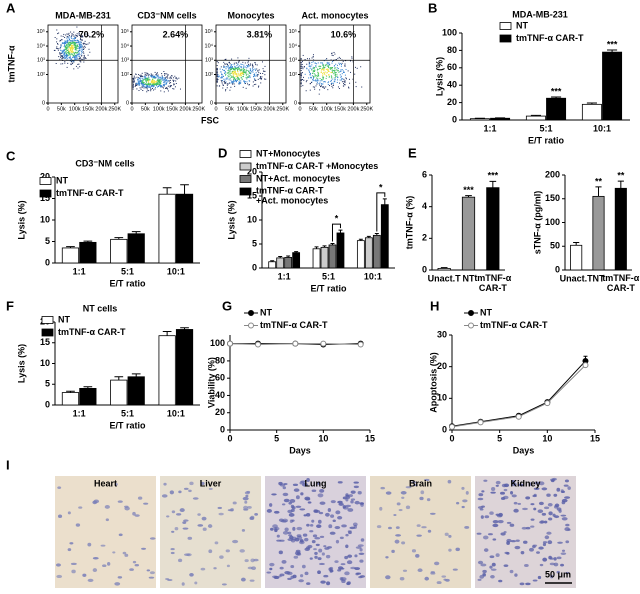  What do you see at coordinates (222, 429) in the screenshot?
I see `y-tick-label: 0` at bounding box center [222, 429].